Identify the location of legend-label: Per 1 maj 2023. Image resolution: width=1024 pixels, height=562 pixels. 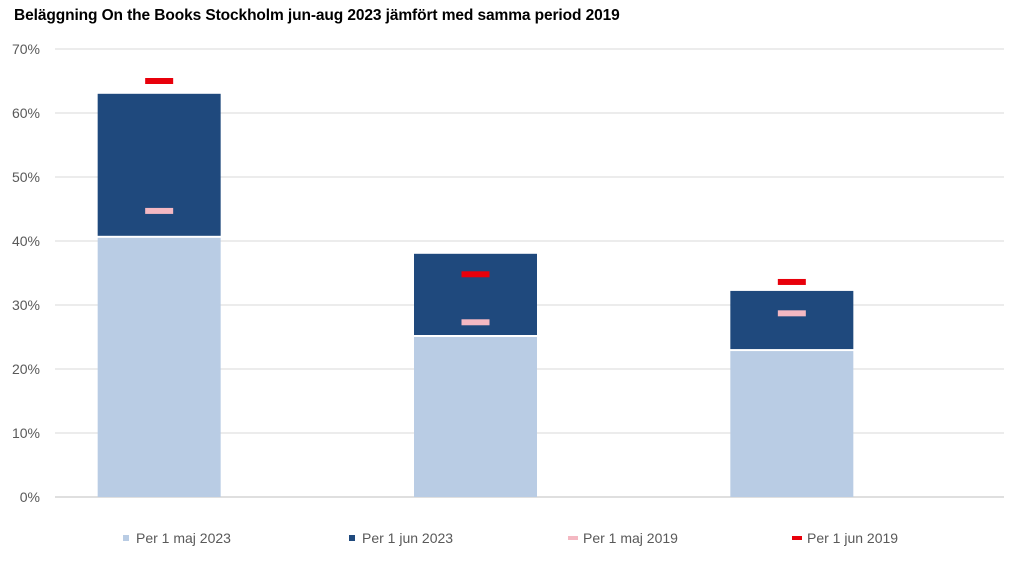
(183, 538).